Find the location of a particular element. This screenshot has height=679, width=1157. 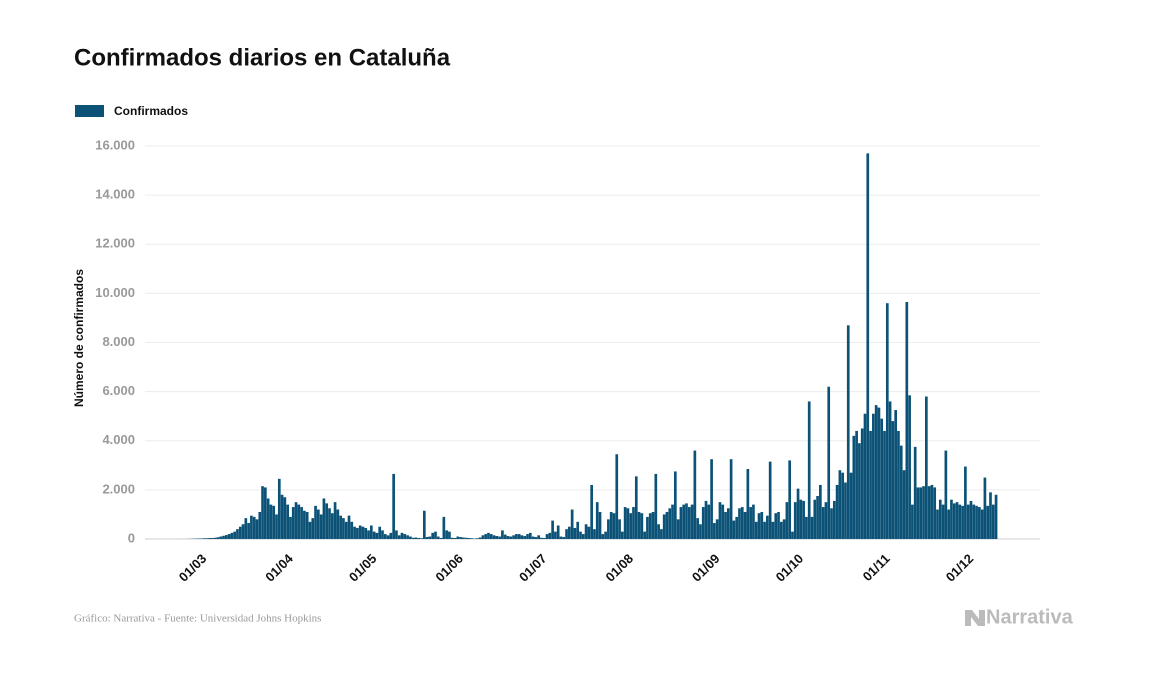

legend-swatch is located at coordinates (89, 111).